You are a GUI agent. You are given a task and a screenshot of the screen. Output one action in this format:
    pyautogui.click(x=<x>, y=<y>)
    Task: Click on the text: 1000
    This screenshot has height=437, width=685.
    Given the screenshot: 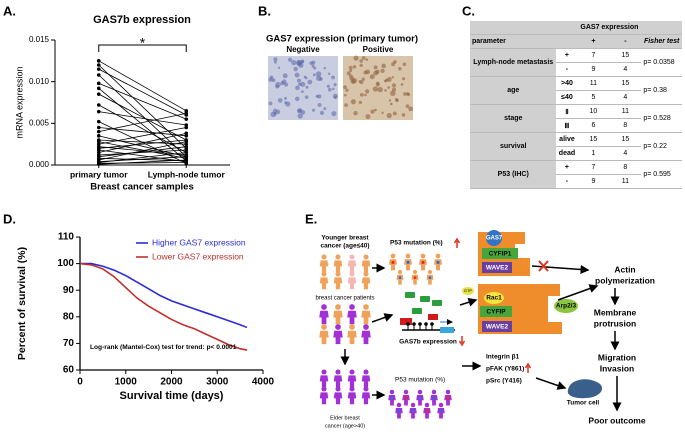 What is the action you would take?
    pyautogui.click(x=126, y=382)
    